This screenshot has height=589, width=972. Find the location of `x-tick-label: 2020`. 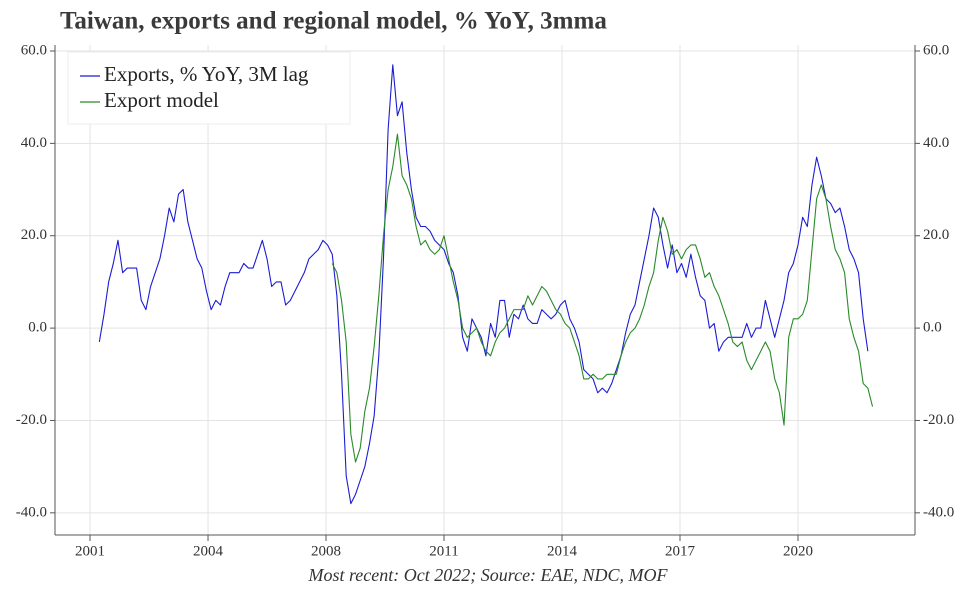

x-tick-label: 2020 is located at coordinates (798, 551).